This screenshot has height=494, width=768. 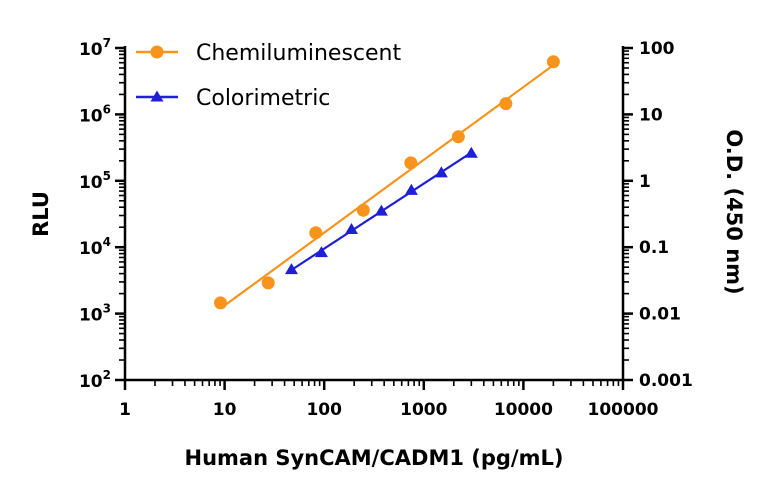 What do you see at coordinates (41, 214) in the screenshot?
I see `y-axis-title: RLU` at bounding box center [41, 214].